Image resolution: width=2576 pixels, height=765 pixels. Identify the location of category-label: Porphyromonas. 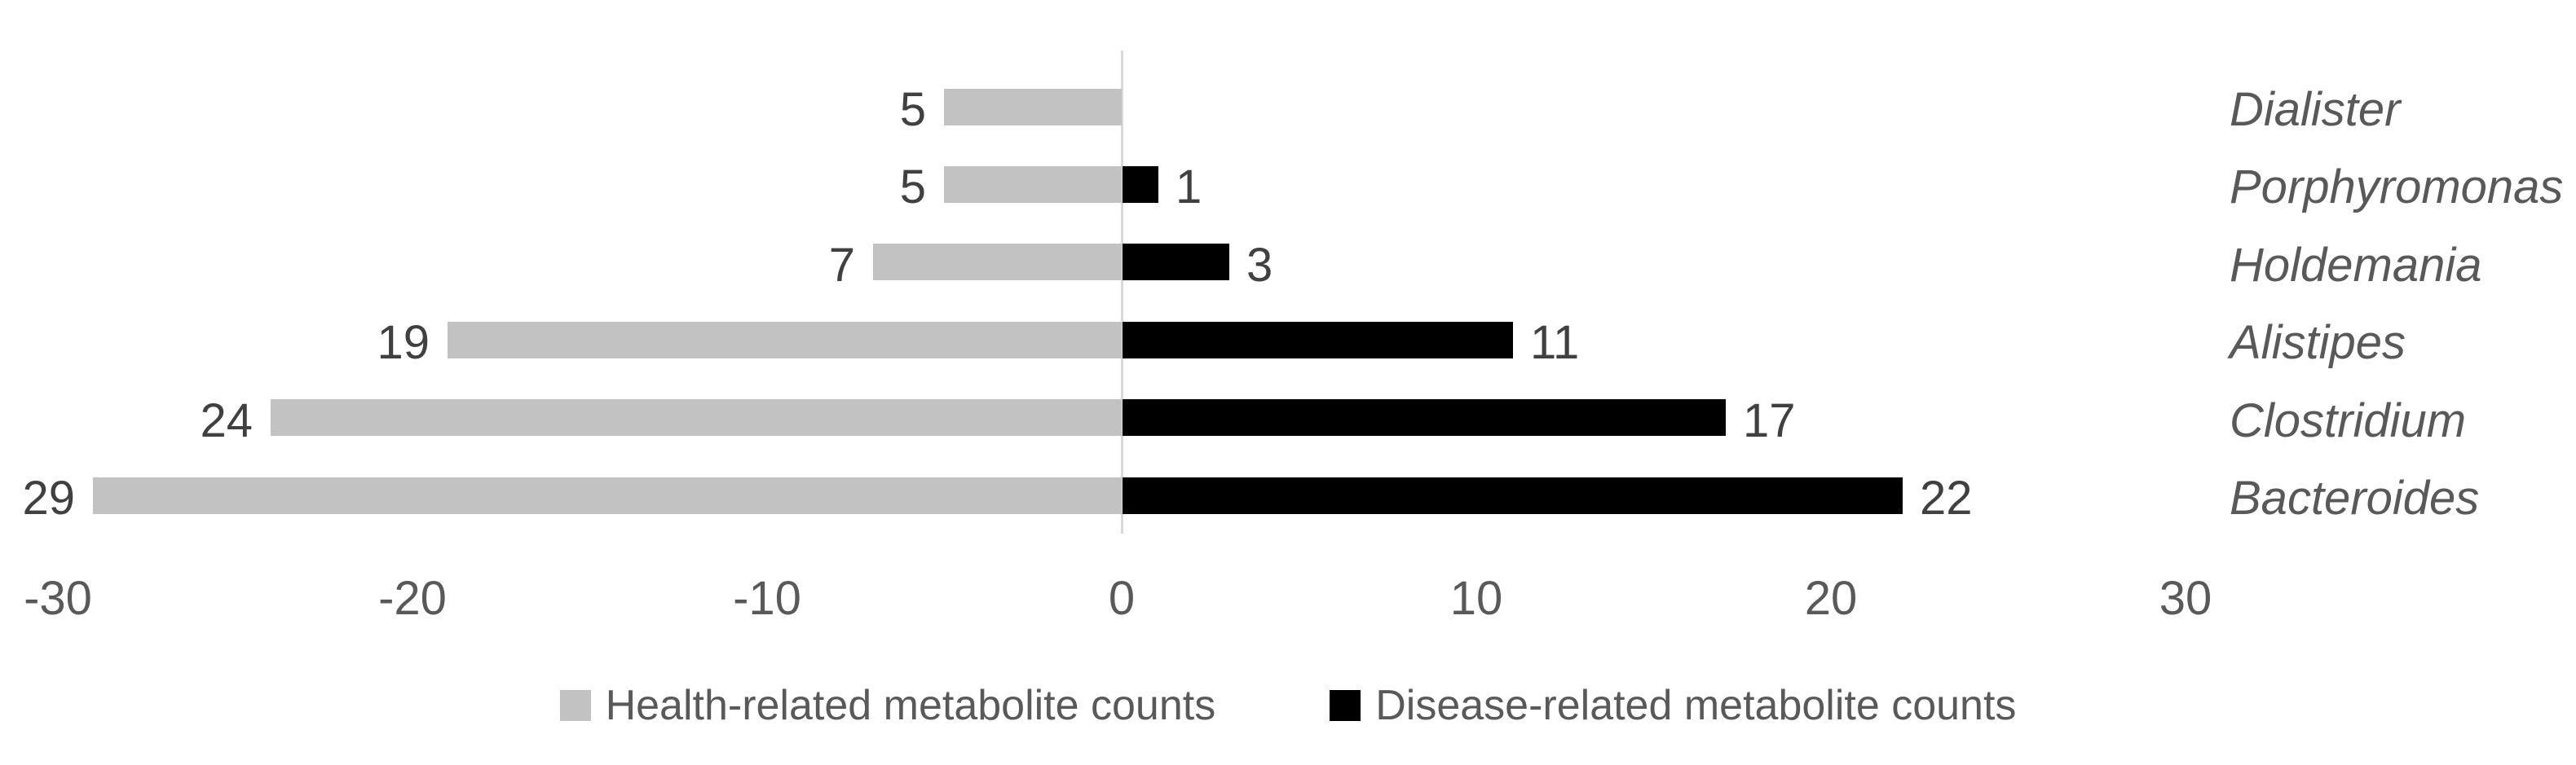
(2397, 187).